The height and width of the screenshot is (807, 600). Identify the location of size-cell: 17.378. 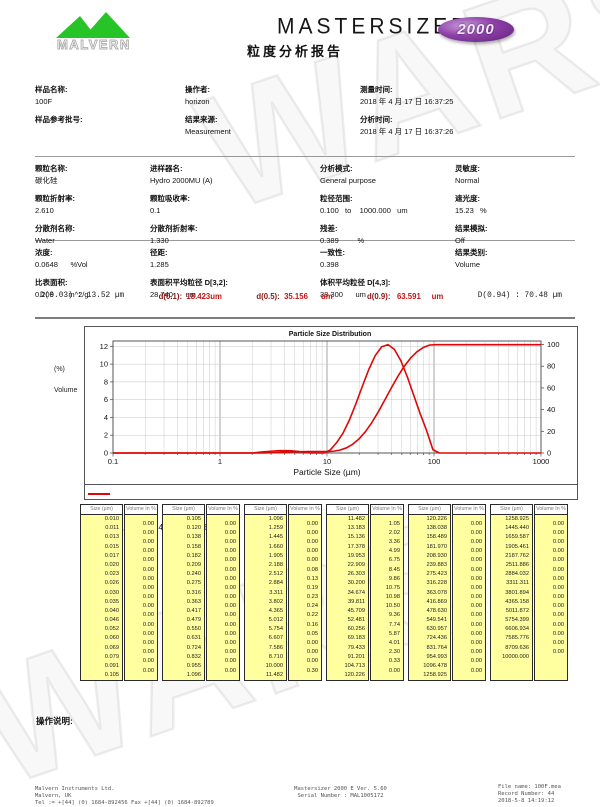
(356, 546).